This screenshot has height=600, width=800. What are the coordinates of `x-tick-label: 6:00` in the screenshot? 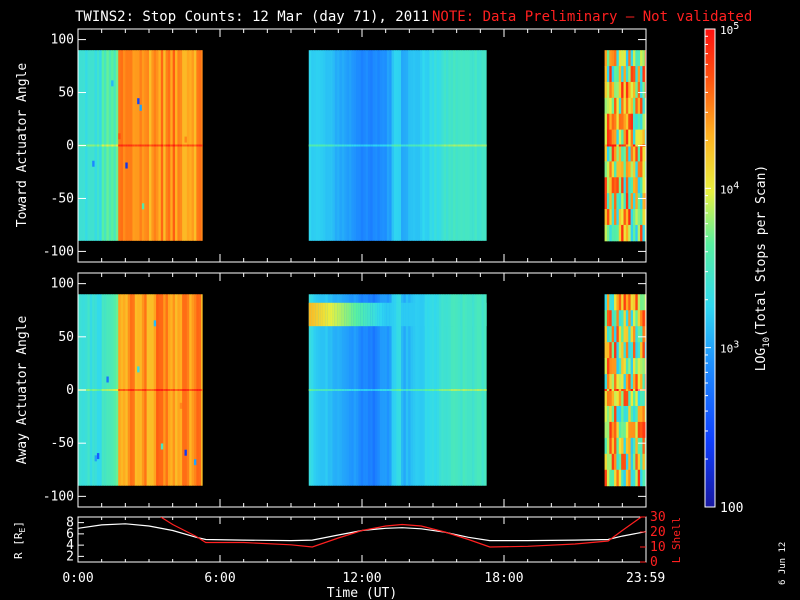 It's located at (219, 578).